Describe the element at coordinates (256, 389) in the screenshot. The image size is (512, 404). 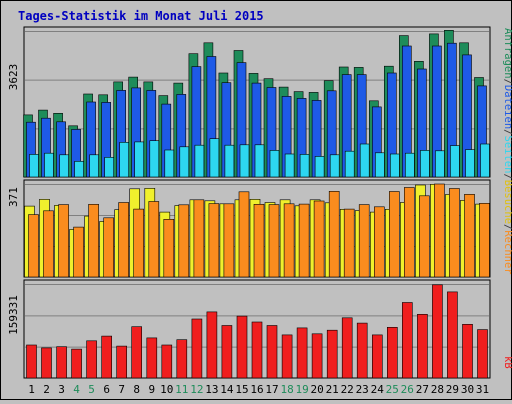
I see `x-tick-label-day-16: 16` at that location.